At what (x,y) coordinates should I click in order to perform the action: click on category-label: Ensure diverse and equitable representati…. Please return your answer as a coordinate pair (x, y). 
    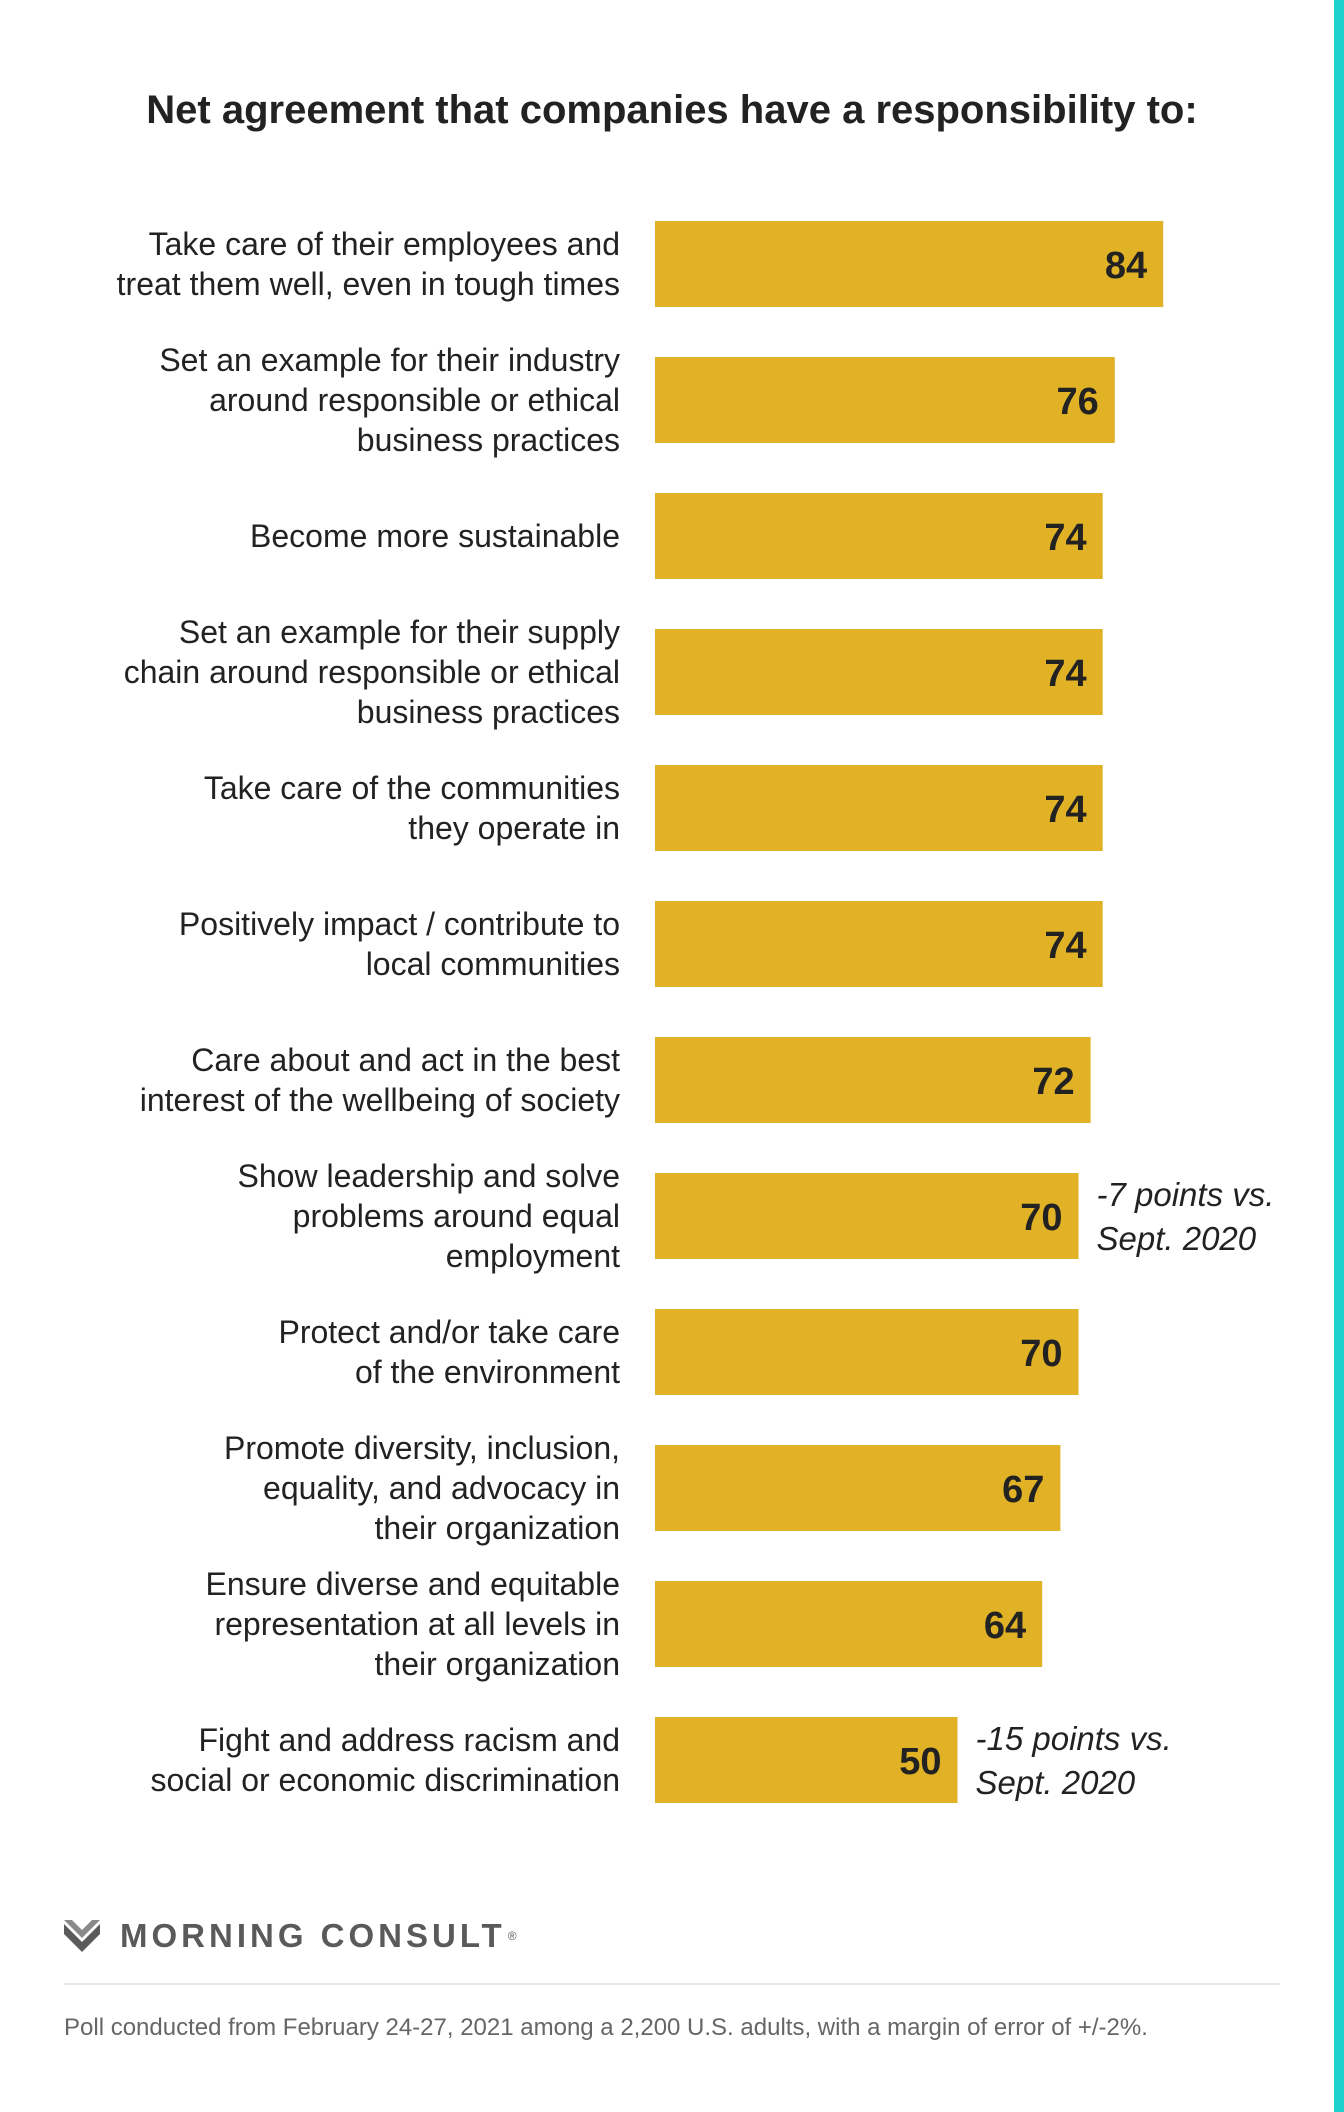
    Looking at the image, I should click on (413, 1624).